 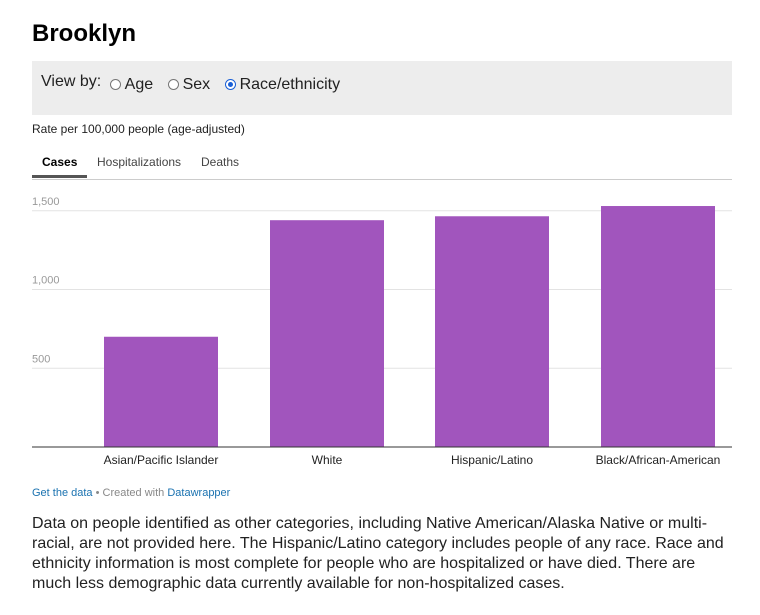 What do you see at coordinates (196, 84) in the screenshot?
I see `view-by-sex-label: Sex` at bounding box center [196, 84].